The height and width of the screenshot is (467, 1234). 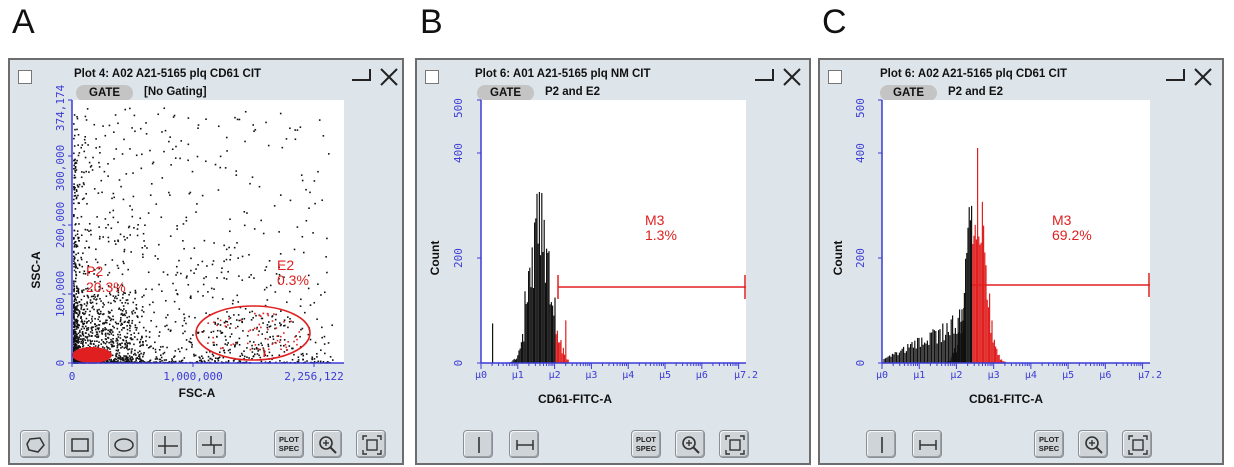 I want to click on polygon-gate-button, so click(x=35, y=444).